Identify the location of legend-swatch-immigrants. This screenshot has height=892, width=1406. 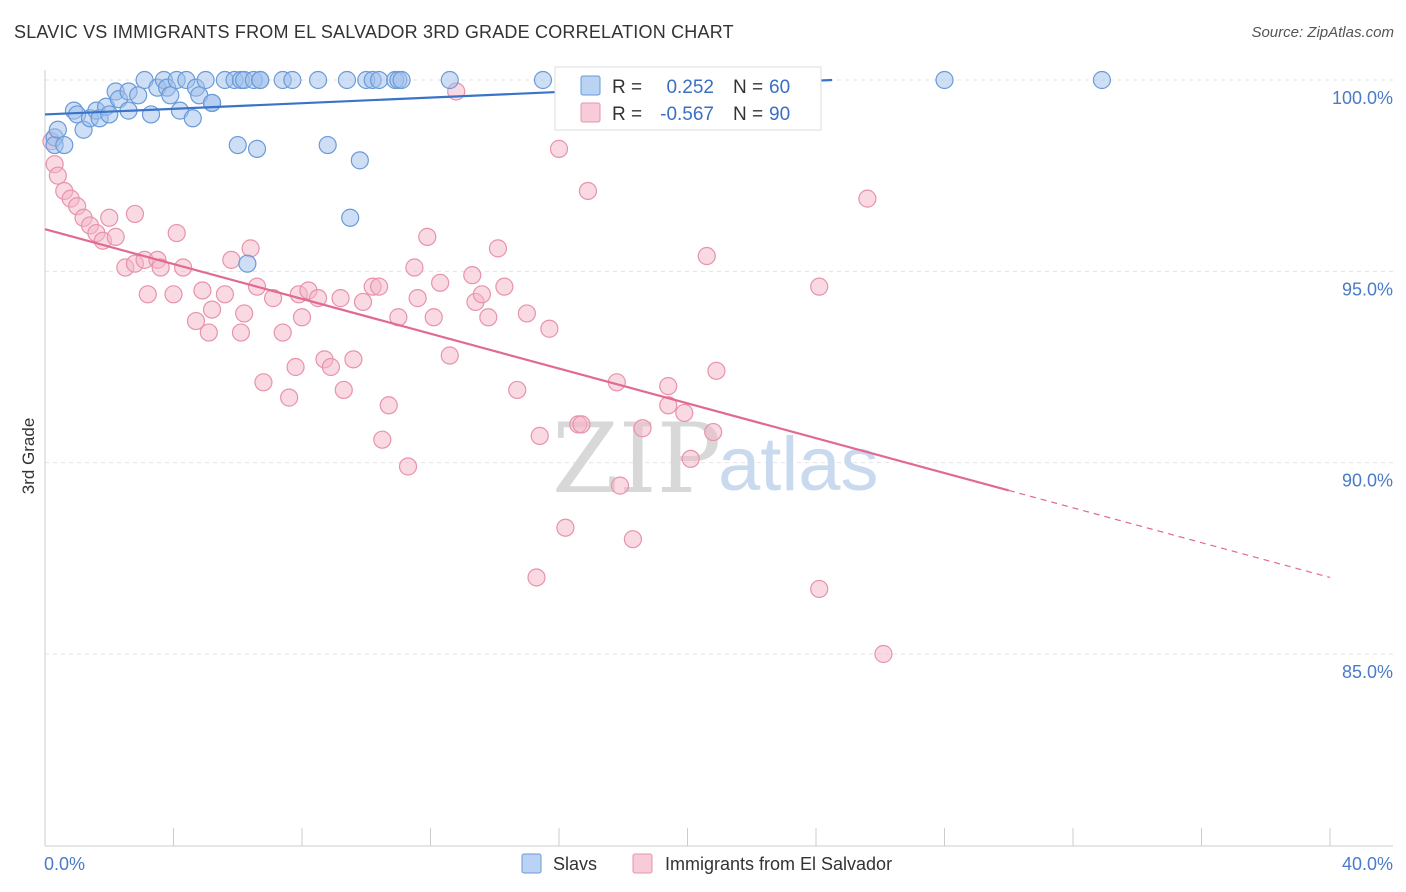
(590, 112).